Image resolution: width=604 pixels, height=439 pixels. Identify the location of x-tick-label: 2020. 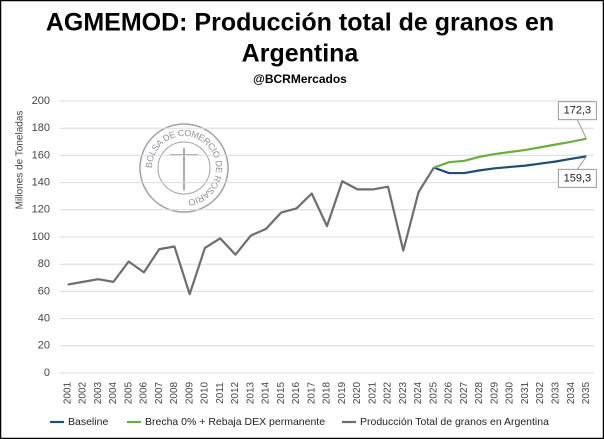
(357, 392).